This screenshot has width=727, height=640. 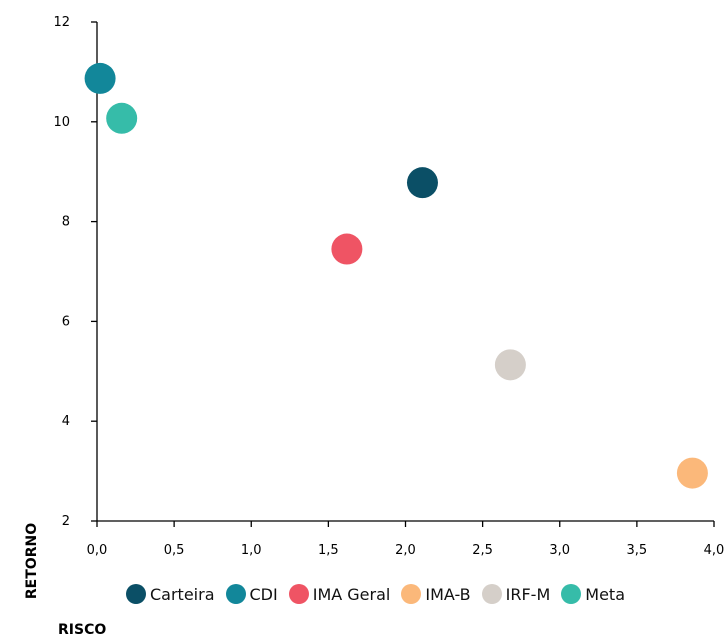 What do you see at coordinates (328, 550) in the screenshot?
I see `x-tick-label: 1,5` at bounding box center [328, 550].